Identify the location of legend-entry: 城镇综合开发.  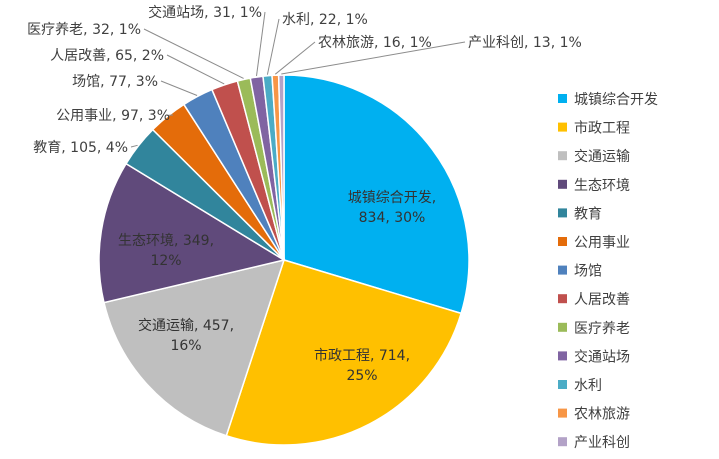
(616, 100).